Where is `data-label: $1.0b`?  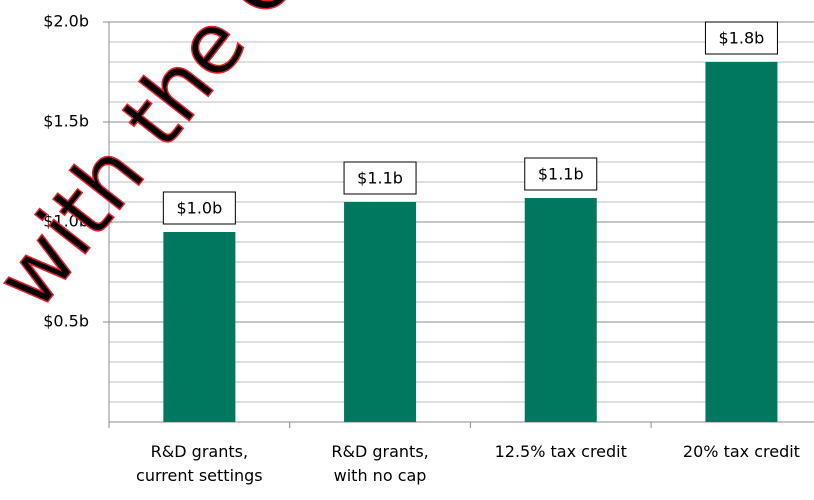 data-label: $1.0b is located at coordinates (199, 208).